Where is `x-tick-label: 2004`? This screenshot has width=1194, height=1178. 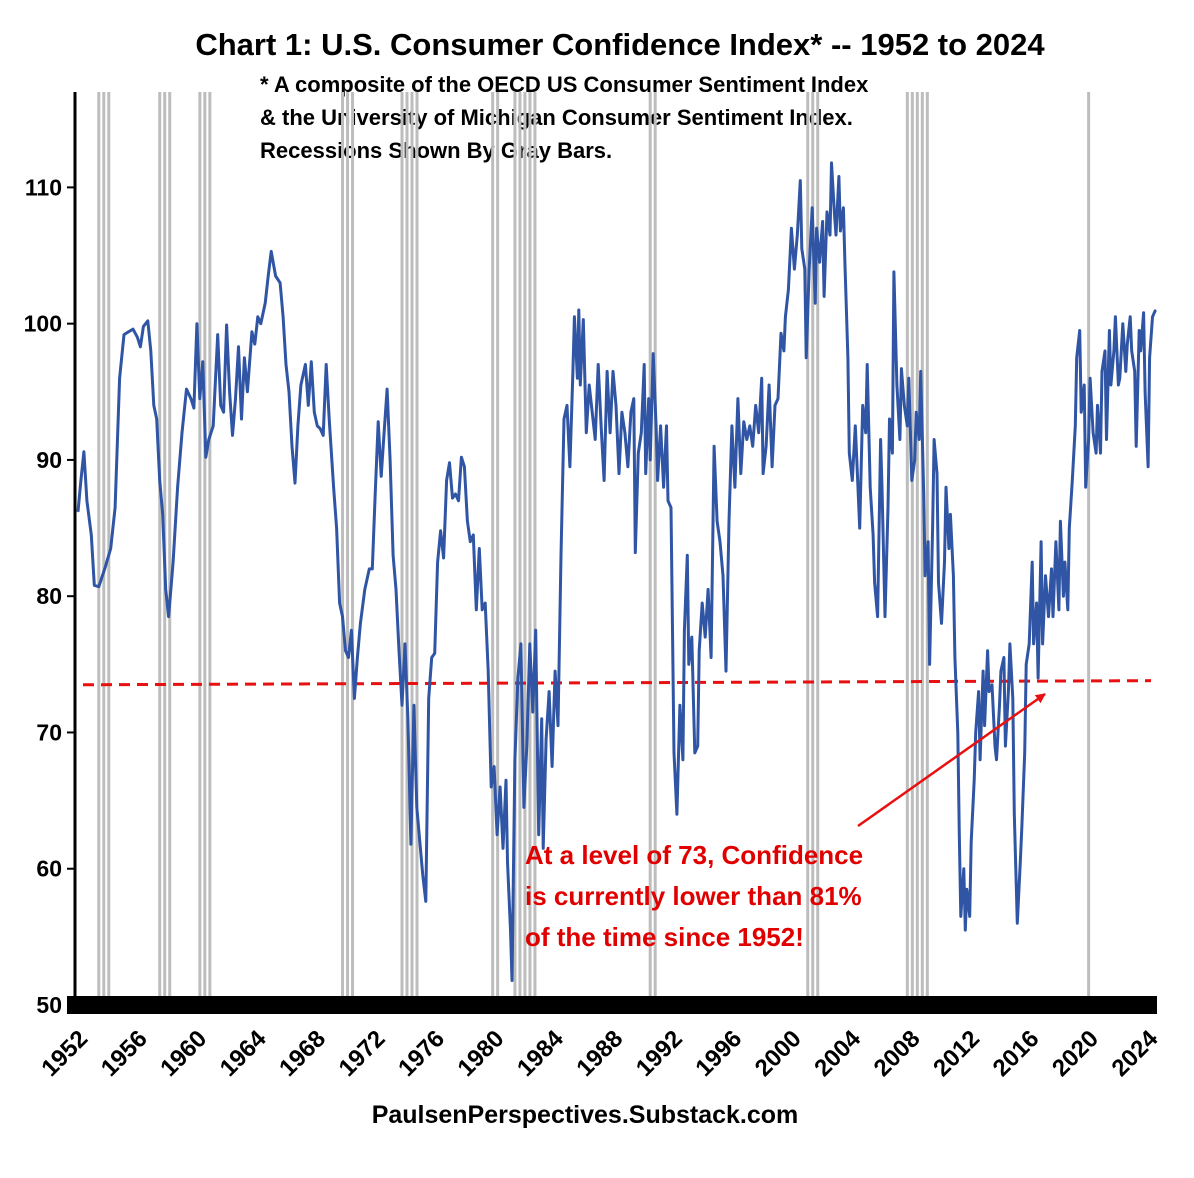 x-tick-label: 2004 is located at coordinates (837, 1053).